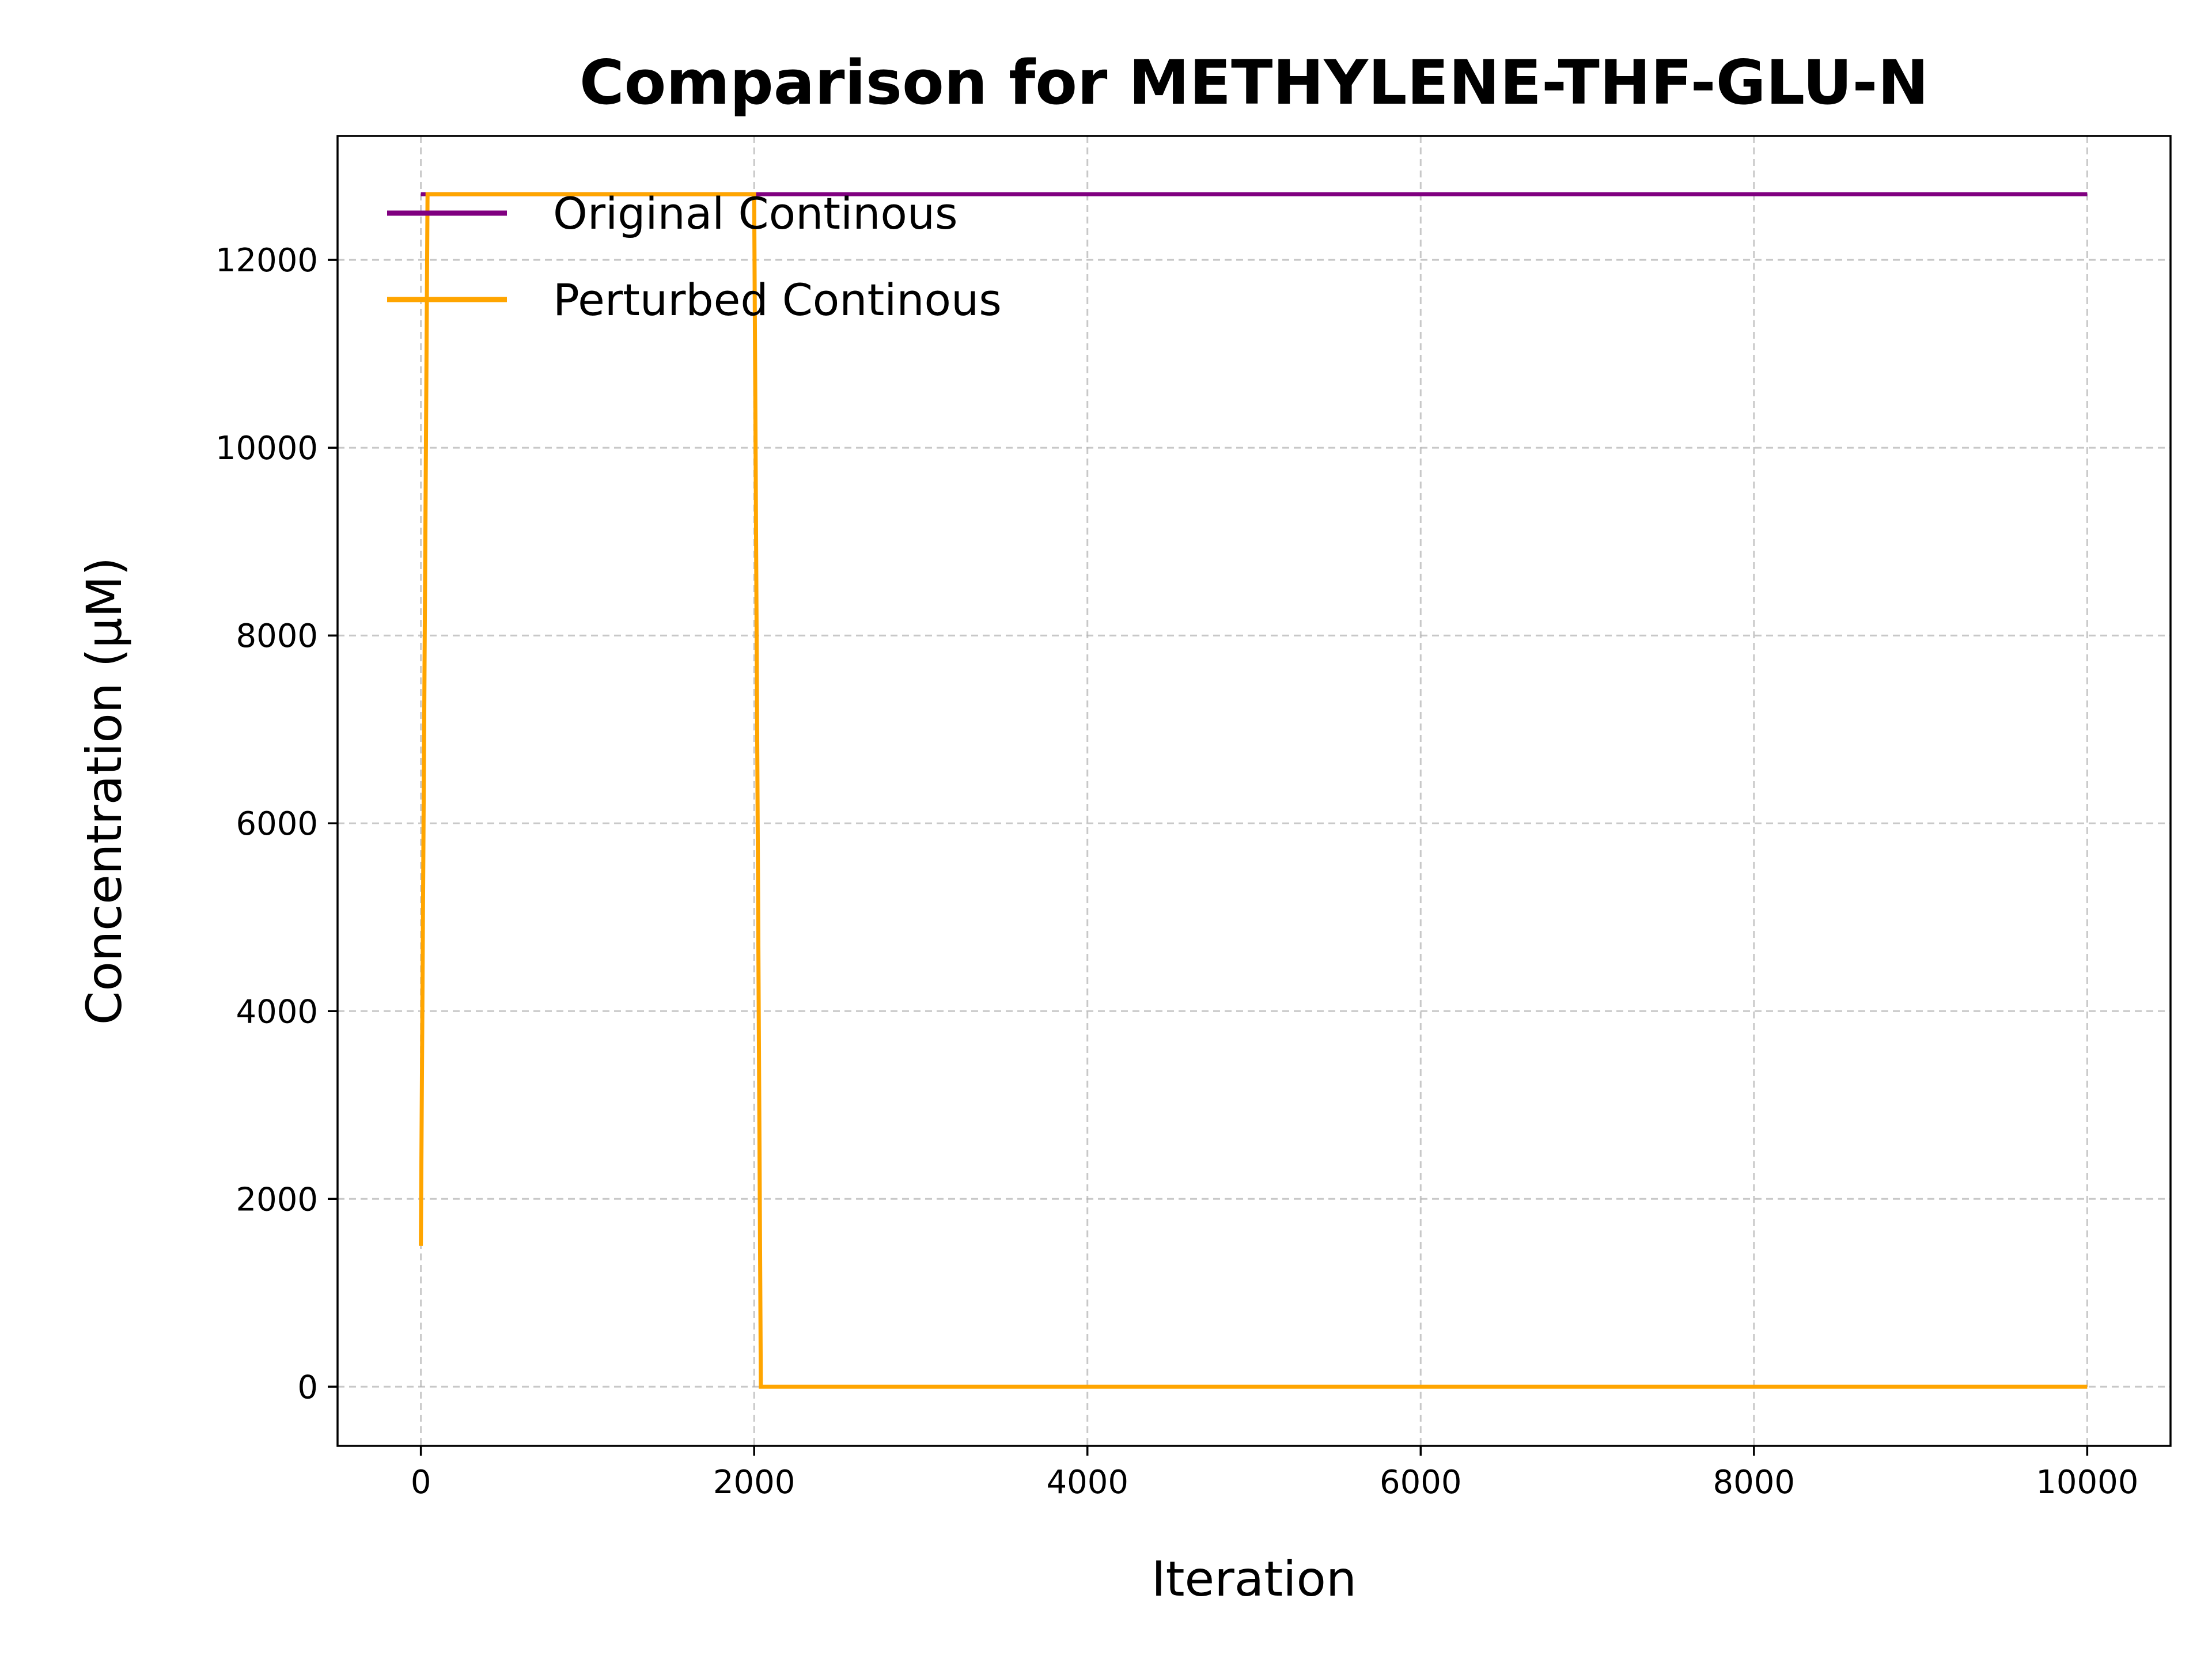 This screenshot has height=1659, width=2212. Describe the element at coordinates (2087, 1482) in the screenshot. I see `x-tick-label: 10000` at that location.